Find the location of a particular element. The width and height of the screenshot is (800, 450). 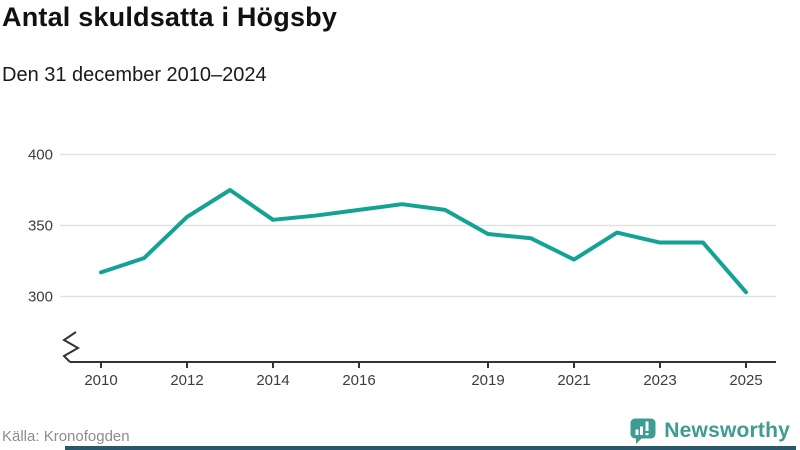

x-tick-label-2016: 2016 is located at coordinates (358, 380).